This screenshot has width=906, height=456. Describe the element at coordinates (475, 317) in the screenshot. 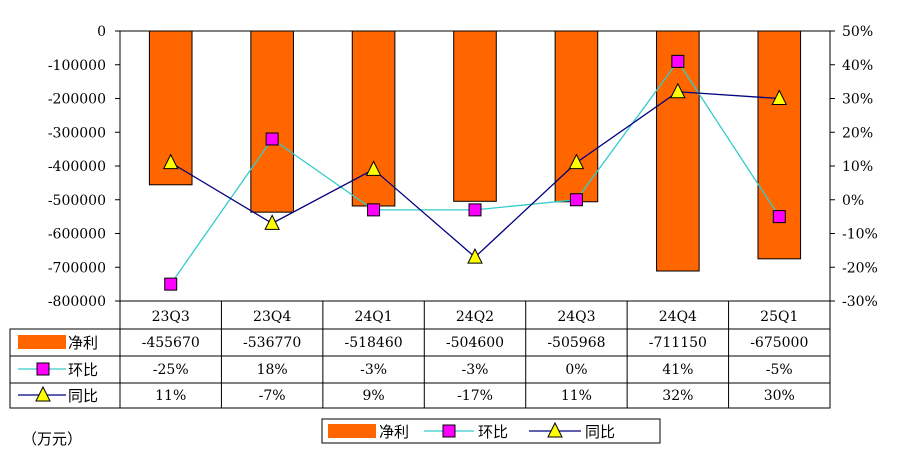

I see `x-tick-label: 24Q2` at that location.